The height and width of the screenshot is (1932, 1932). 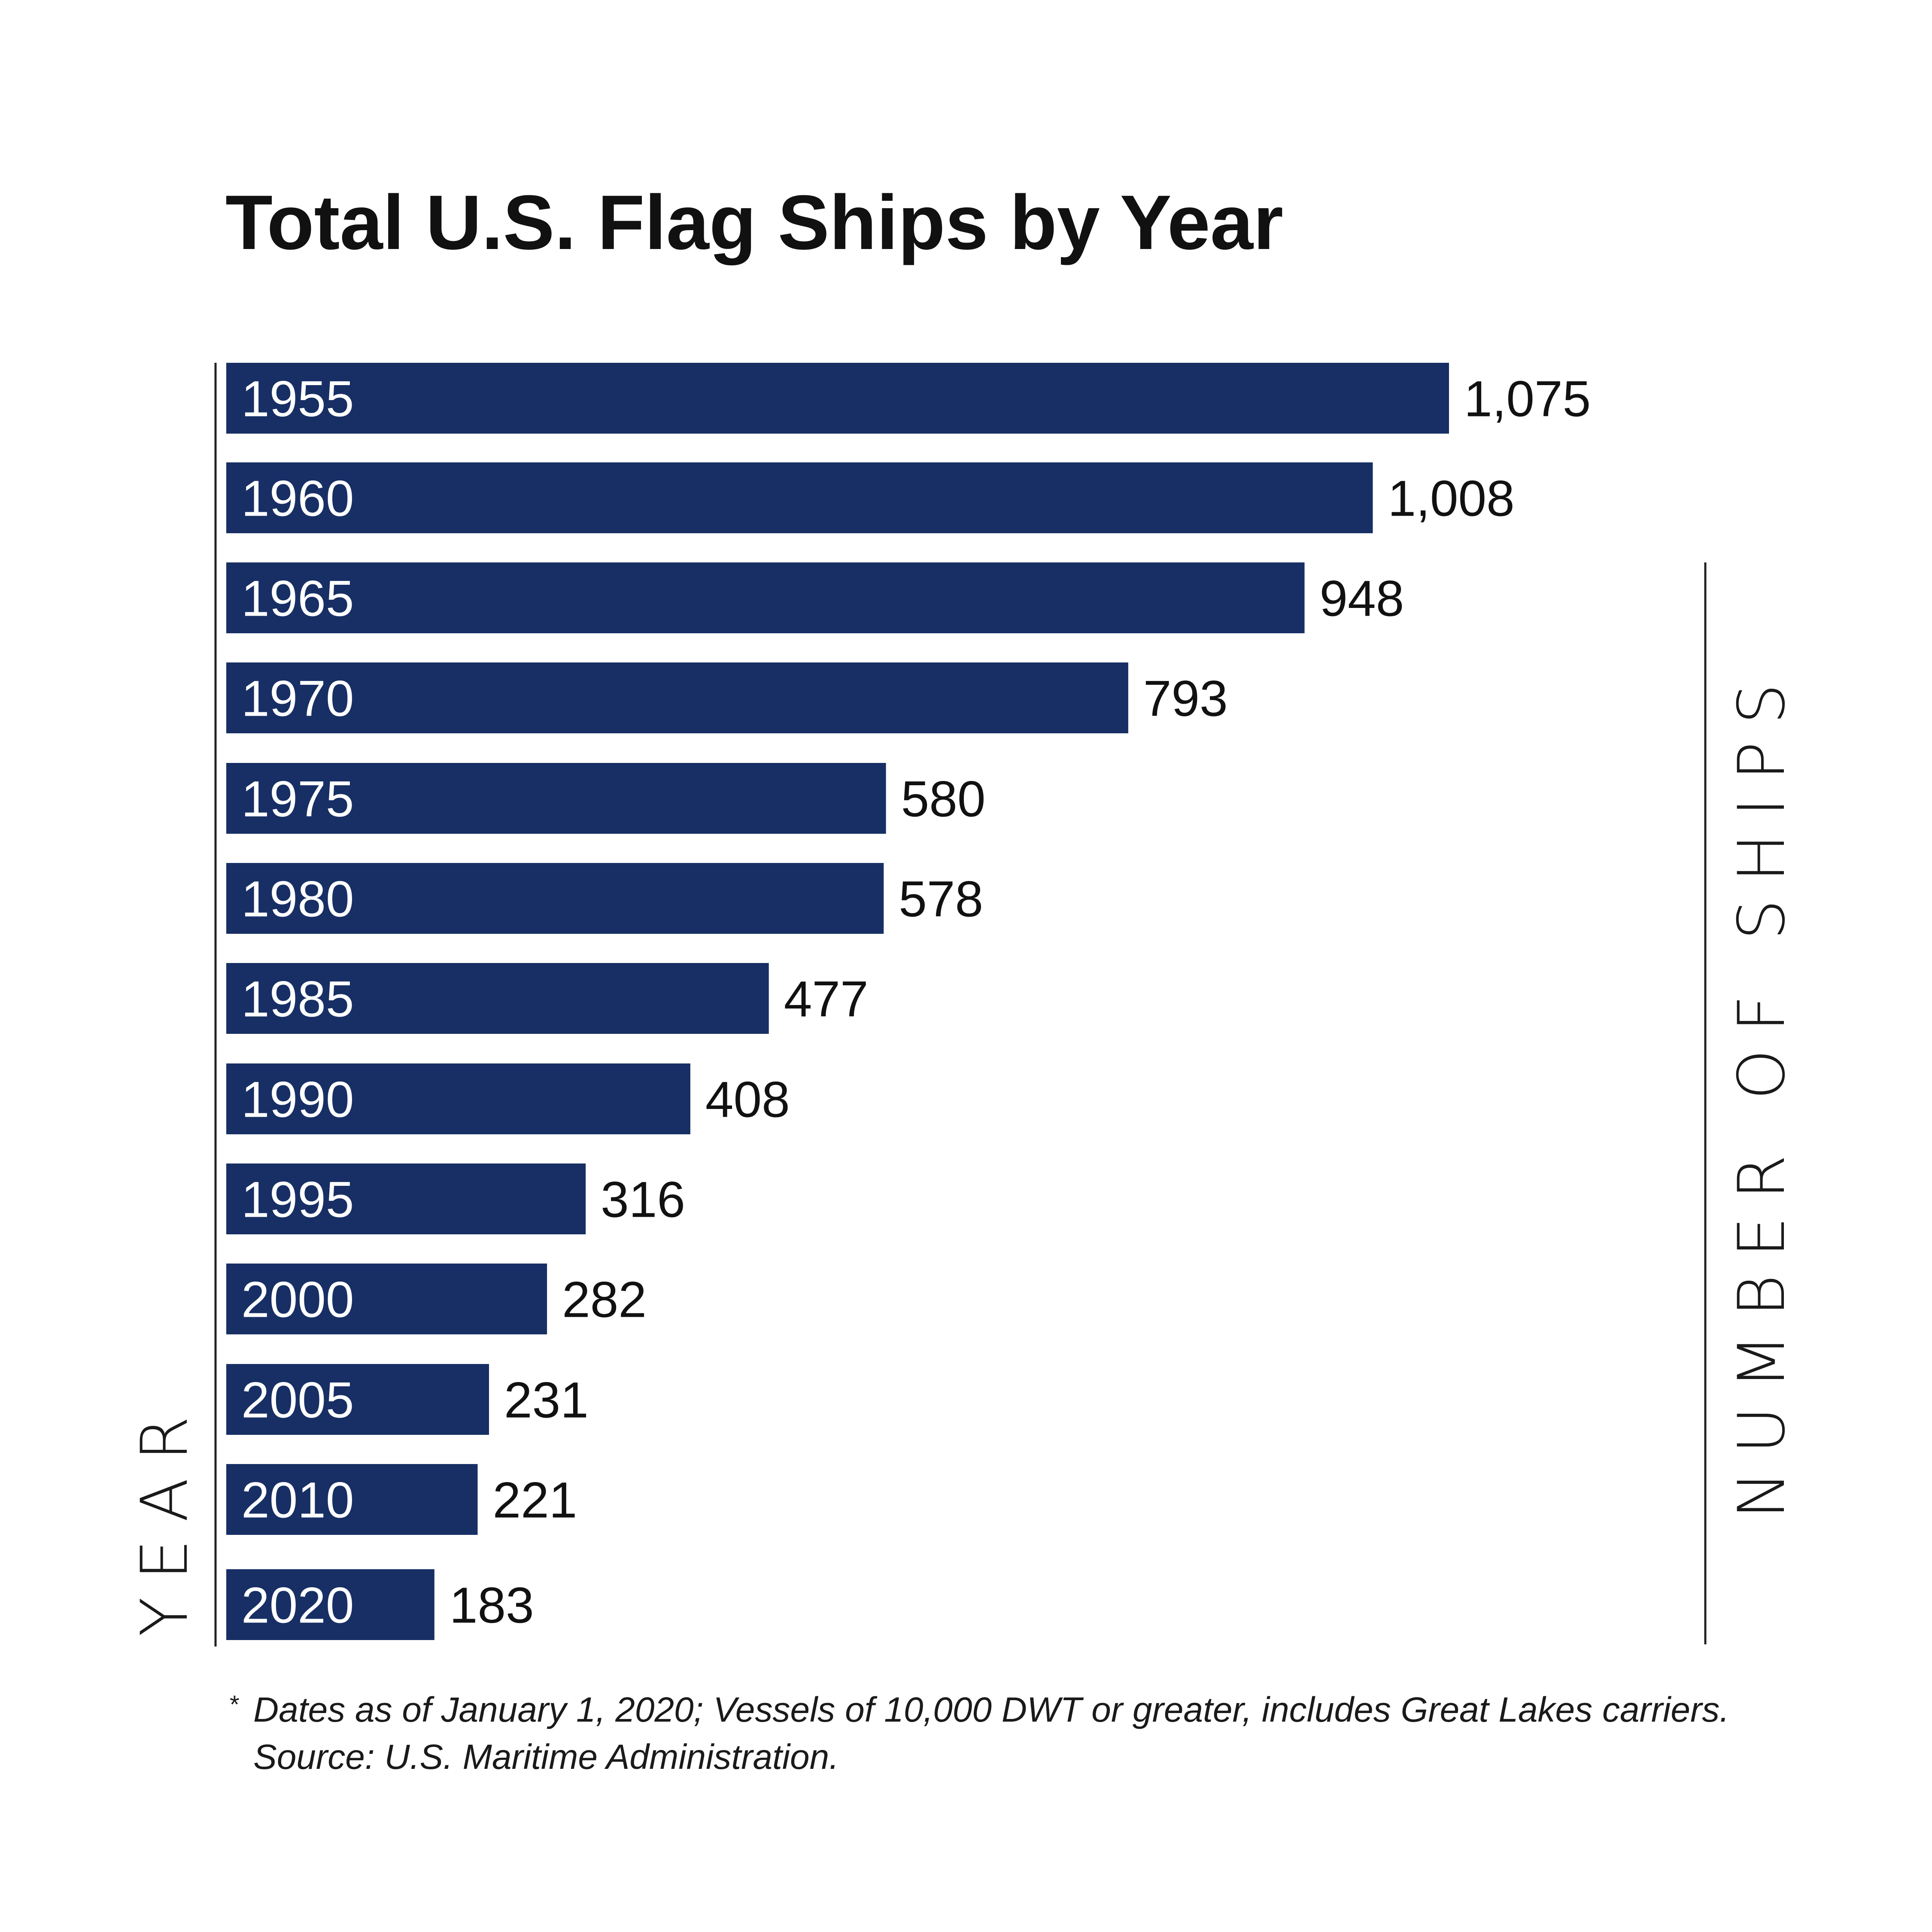 What do you see at coordinates (357, 1400) in the screenshot?
I see `bar-2005` at bounding box center [357, 1400].